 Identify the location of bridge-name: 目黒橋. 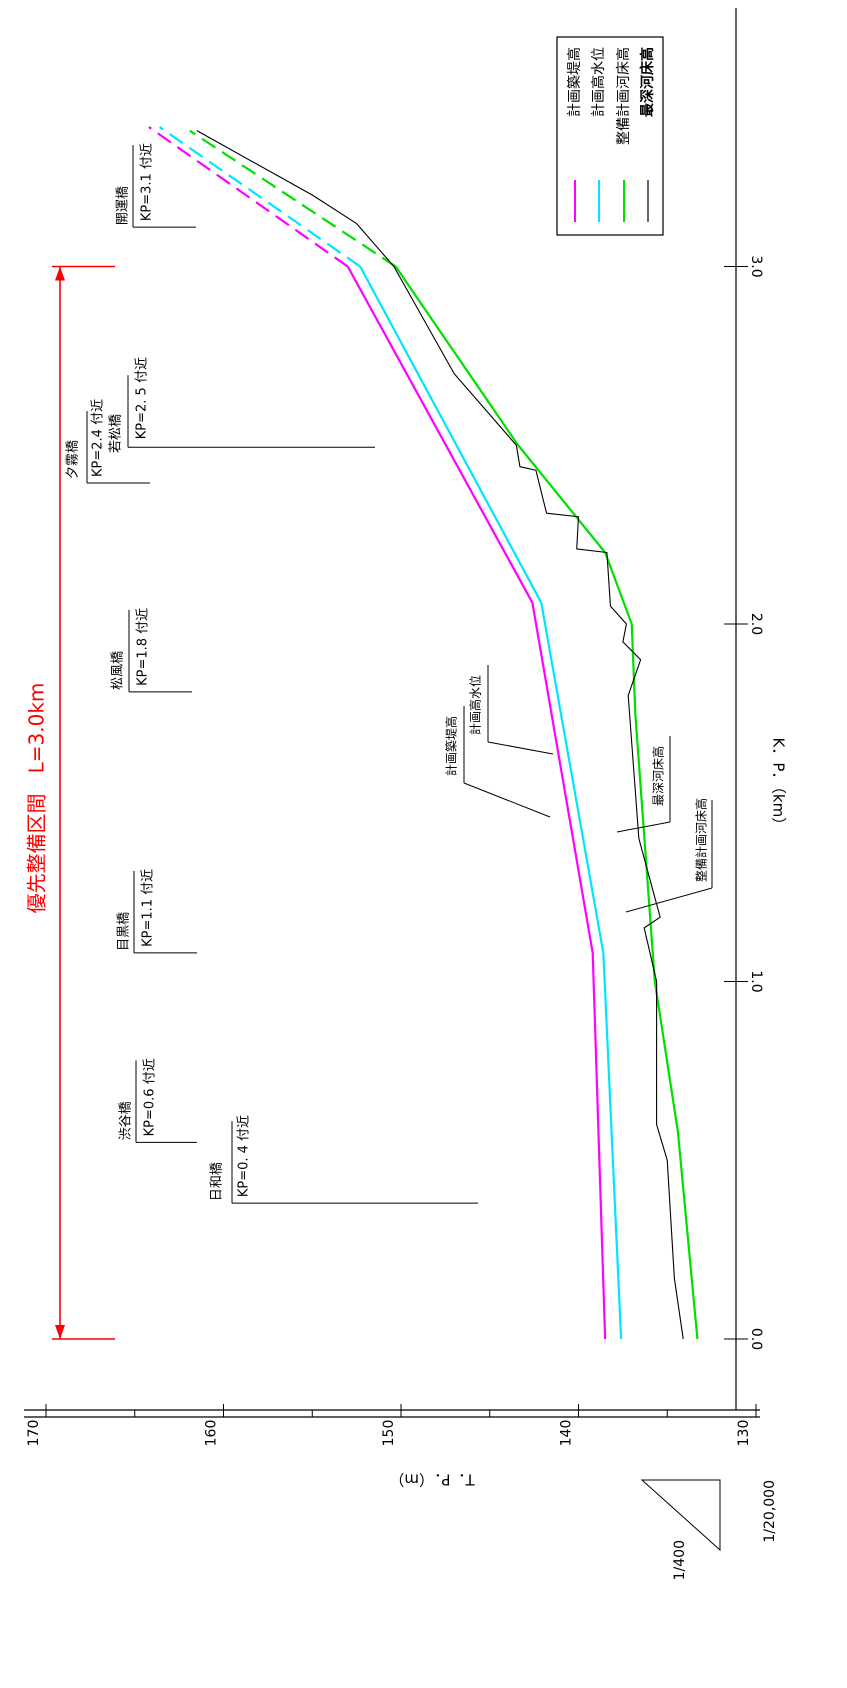
(124, 931).